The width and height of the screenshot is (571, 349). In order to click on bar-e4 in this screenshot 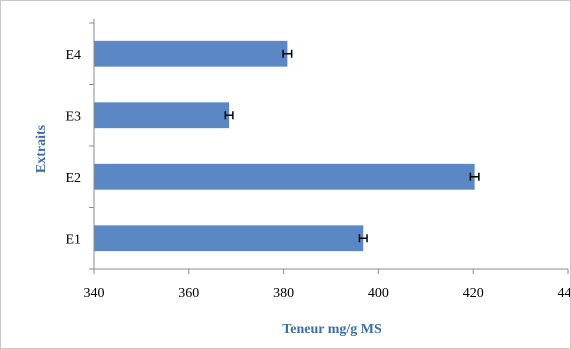, I will do `click(191, 53)`.